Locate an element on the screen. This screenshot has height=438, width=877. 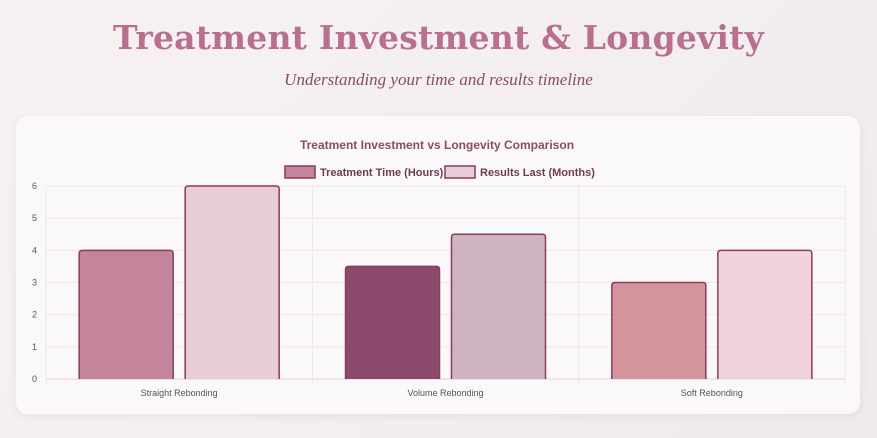
page-title: Treatment Investment & Longevity is located at coordinates (438, 37).